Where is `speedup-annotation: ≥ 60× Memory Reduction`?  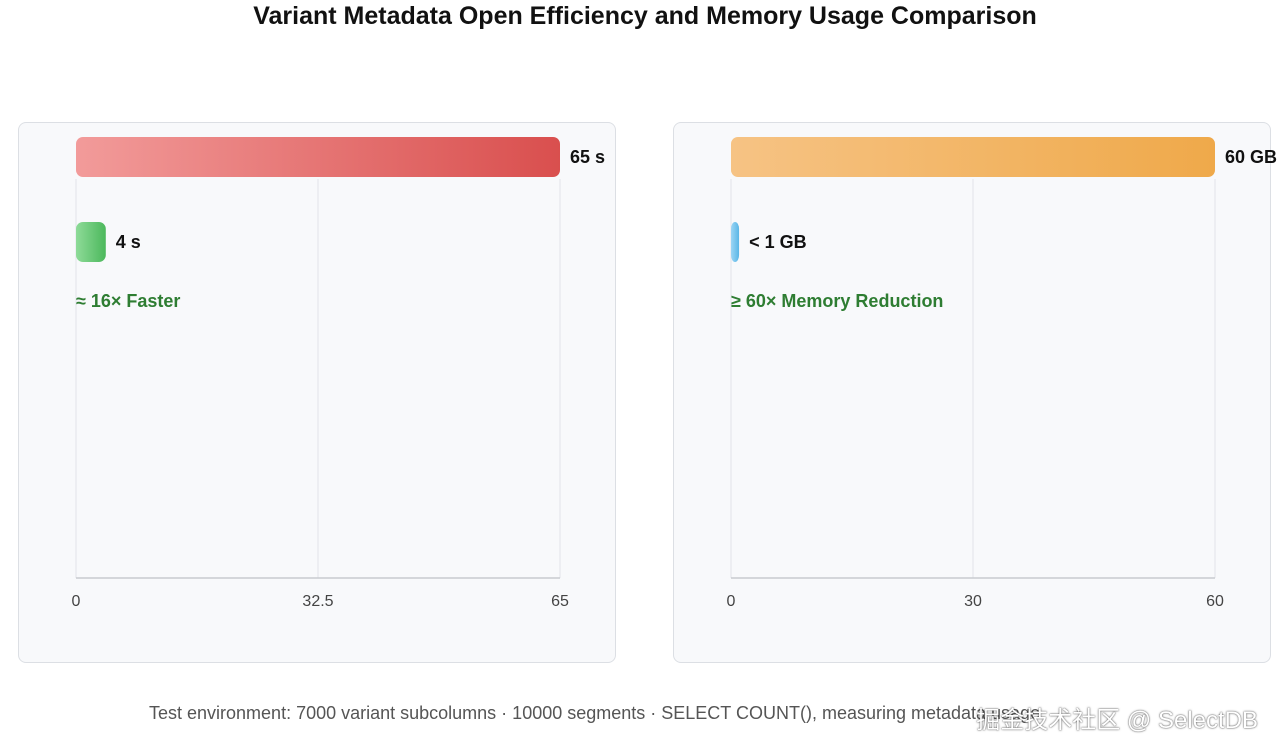 speedup-annotation: ≥ 60× Memory Reduction is located at coordinates (837, 301).